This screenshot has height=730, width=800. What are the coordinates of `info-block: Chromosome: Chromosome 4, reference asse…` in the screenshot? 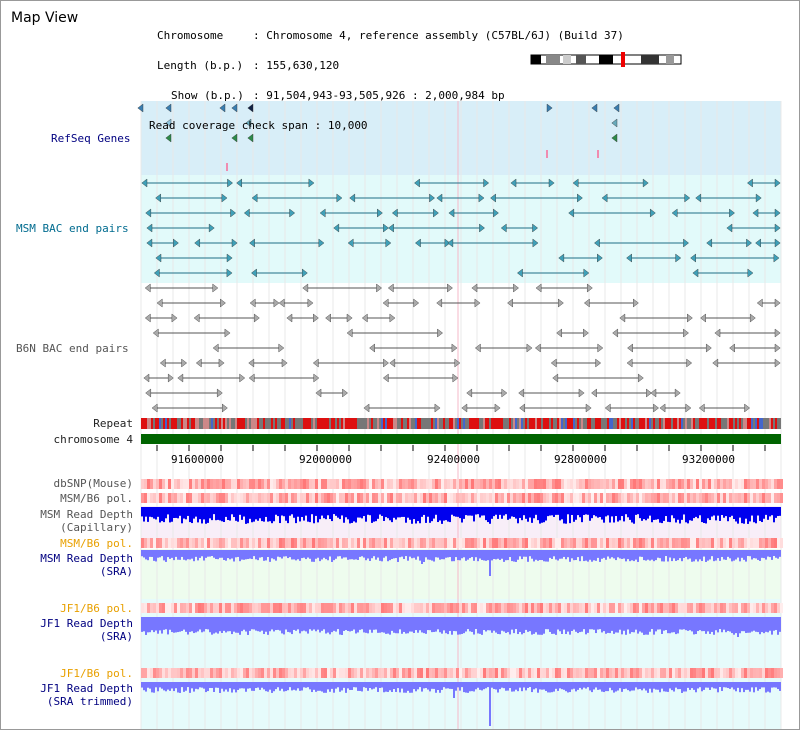 It's located at (386, 81).